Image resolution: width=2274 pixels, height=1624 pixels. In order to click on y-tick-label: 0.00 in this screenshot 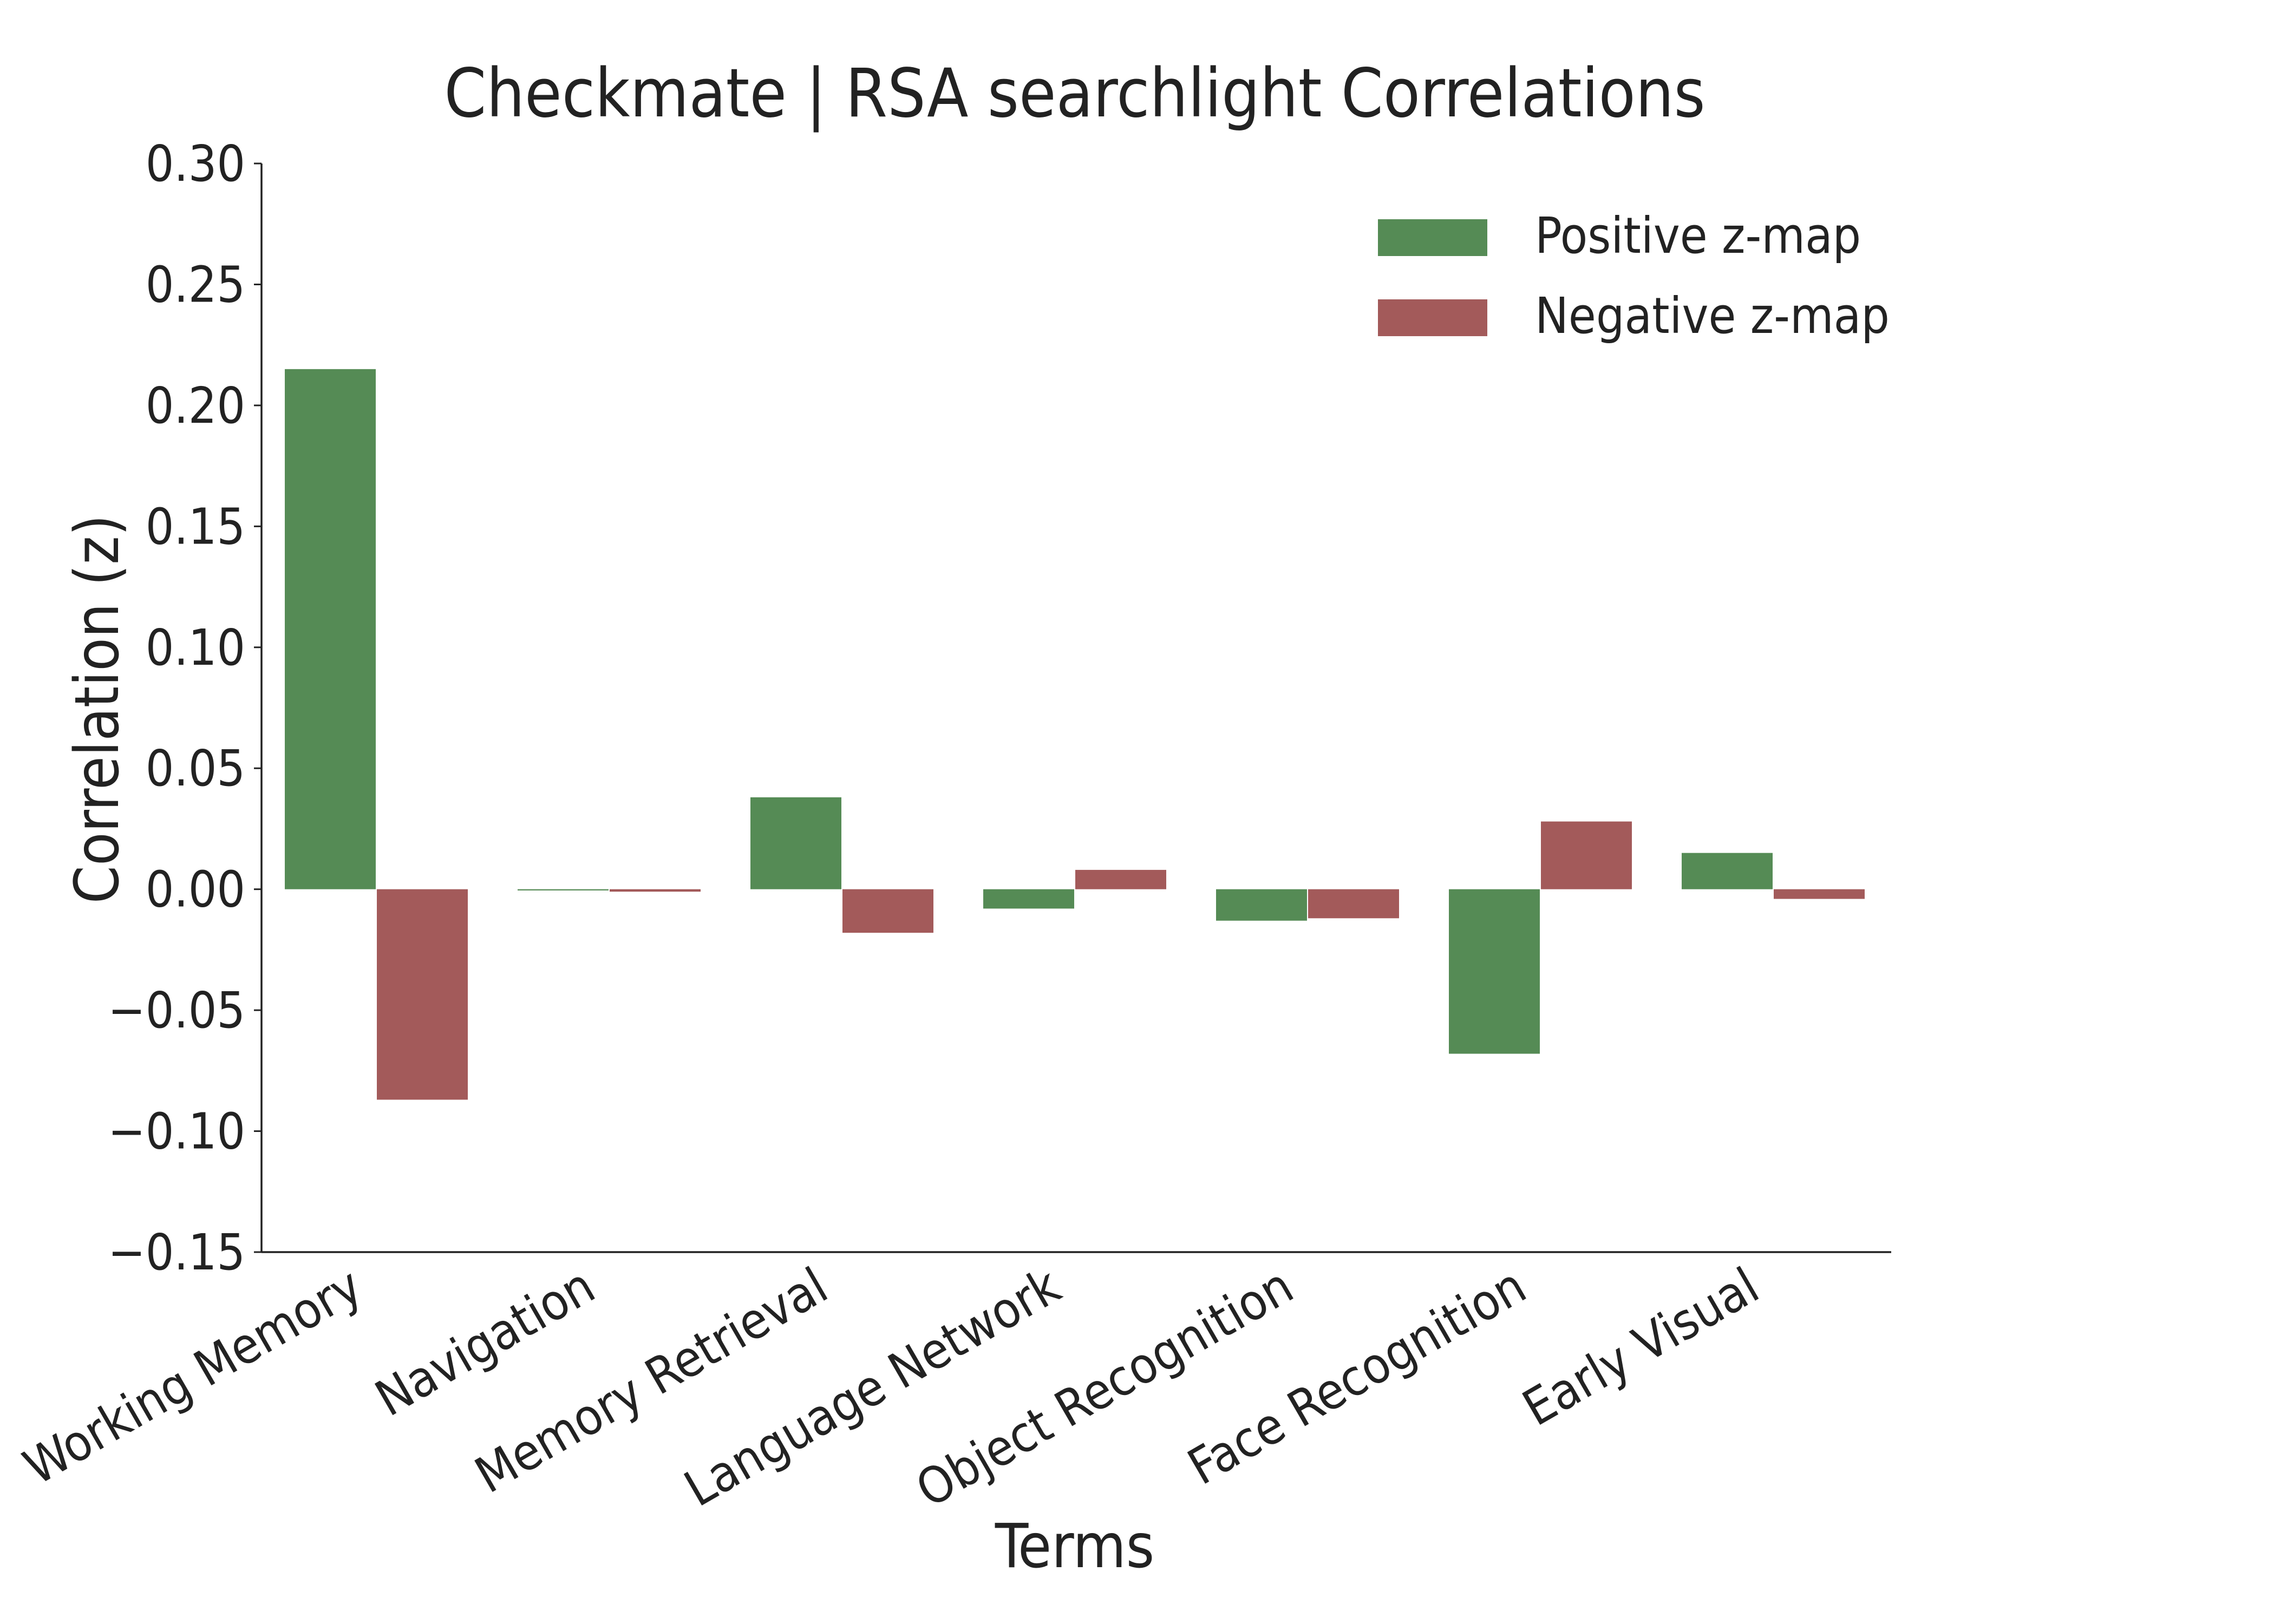, I will do `click(196, 890)`.